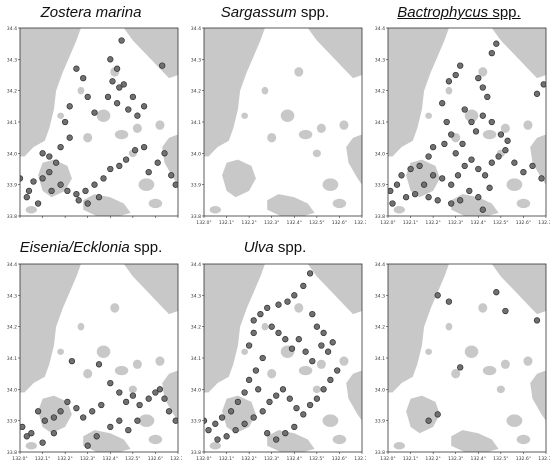  Describe the element at coordinates (196, 154) in the screenshot. I see `y-tick-label: 34.0` at that location.